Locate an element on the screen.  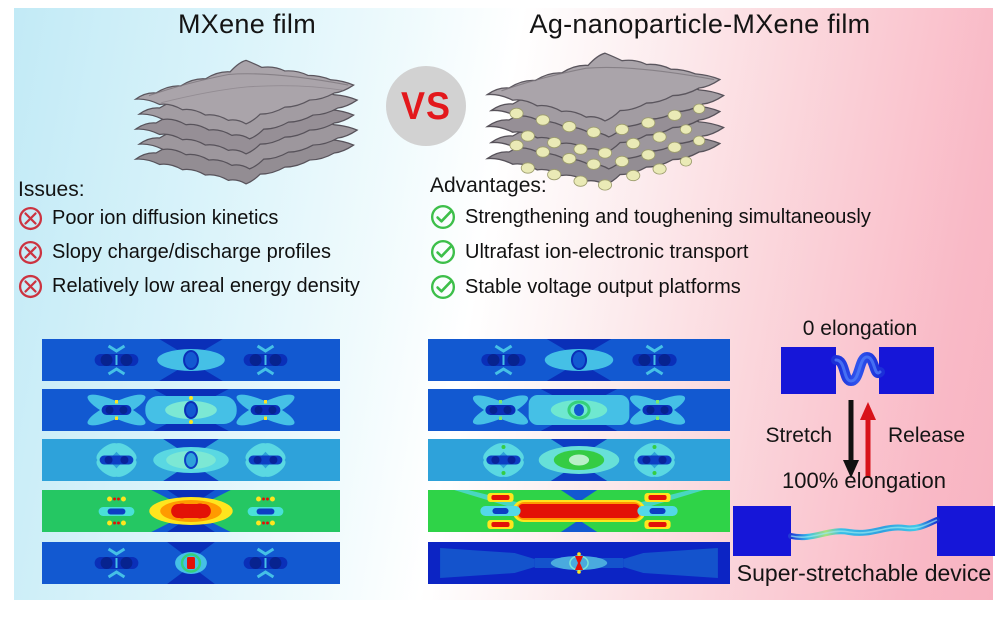
ag-mxene-film-illustration is located at coordinates (605, 121).